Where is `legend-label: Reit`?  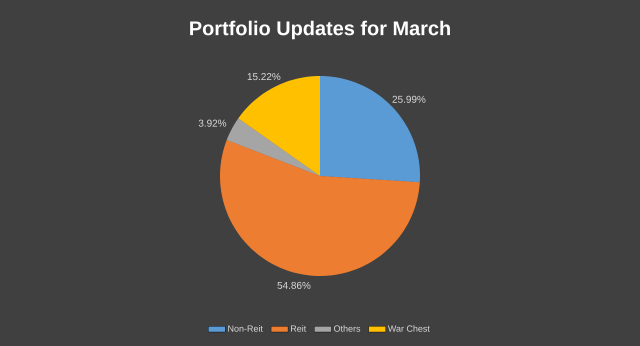 legend-label: Reit is located at coordinates (298, 328).